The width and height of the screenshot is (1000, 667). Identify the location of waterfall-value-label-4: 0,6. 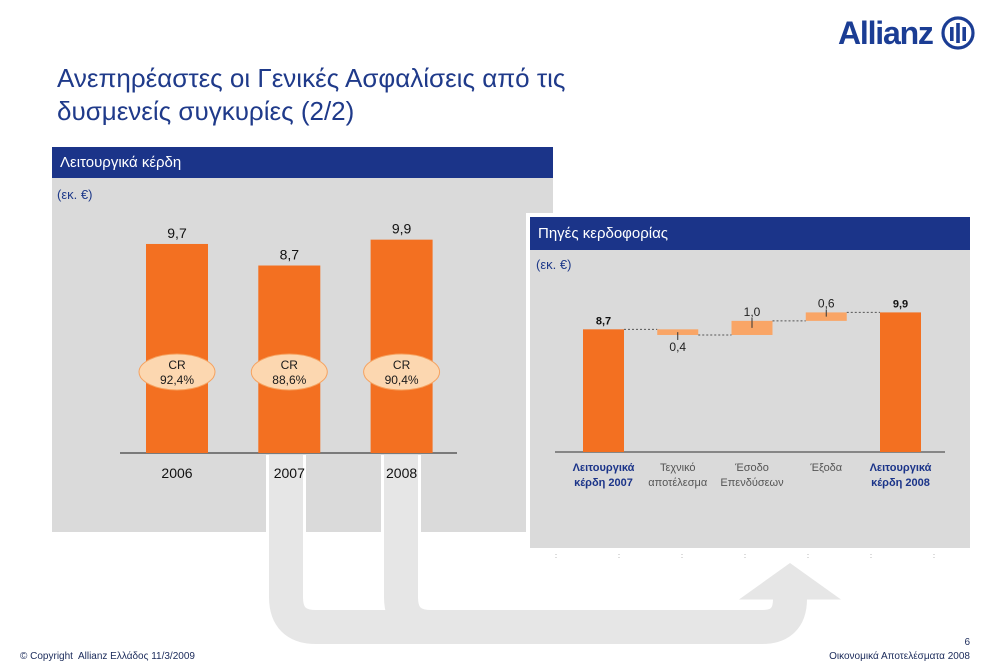
(826, 303).